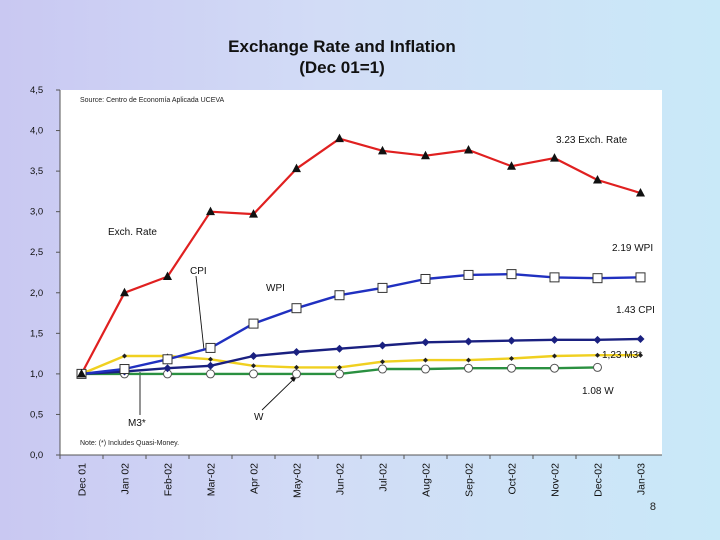 This screenshot has height=540, width=720. Describe the element at coordinates (200, 313) in the screenshot. I see `cpi-pointer-line` at that location.